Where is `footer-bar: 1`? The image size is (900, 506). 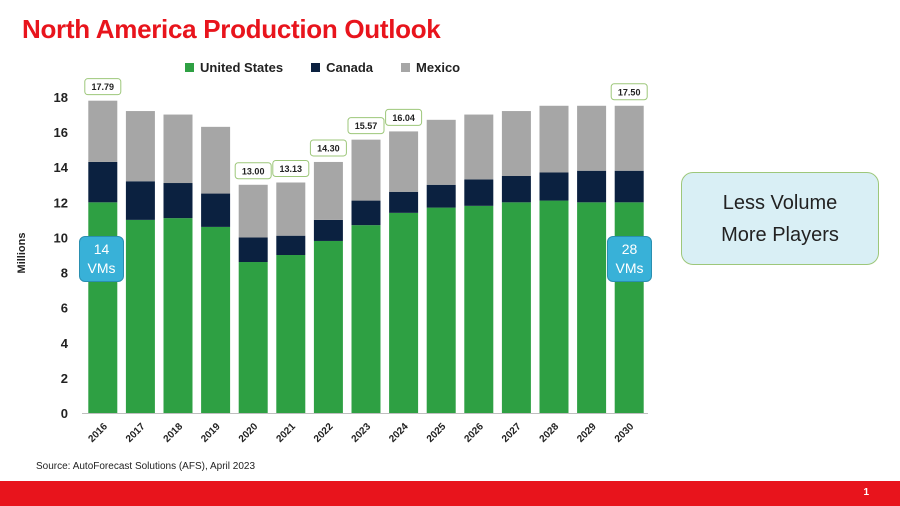 footer-bar: 1 is located at coordinates (450, 493).